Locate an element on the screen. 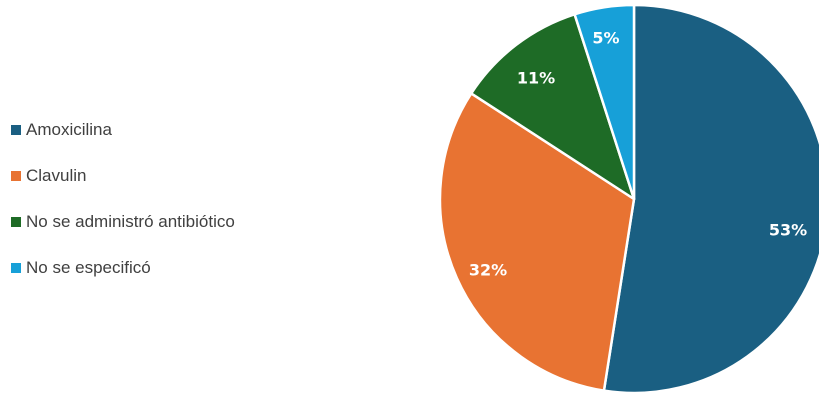  legend-swatch-no-antibiotico is located at coordinates (16, 221).